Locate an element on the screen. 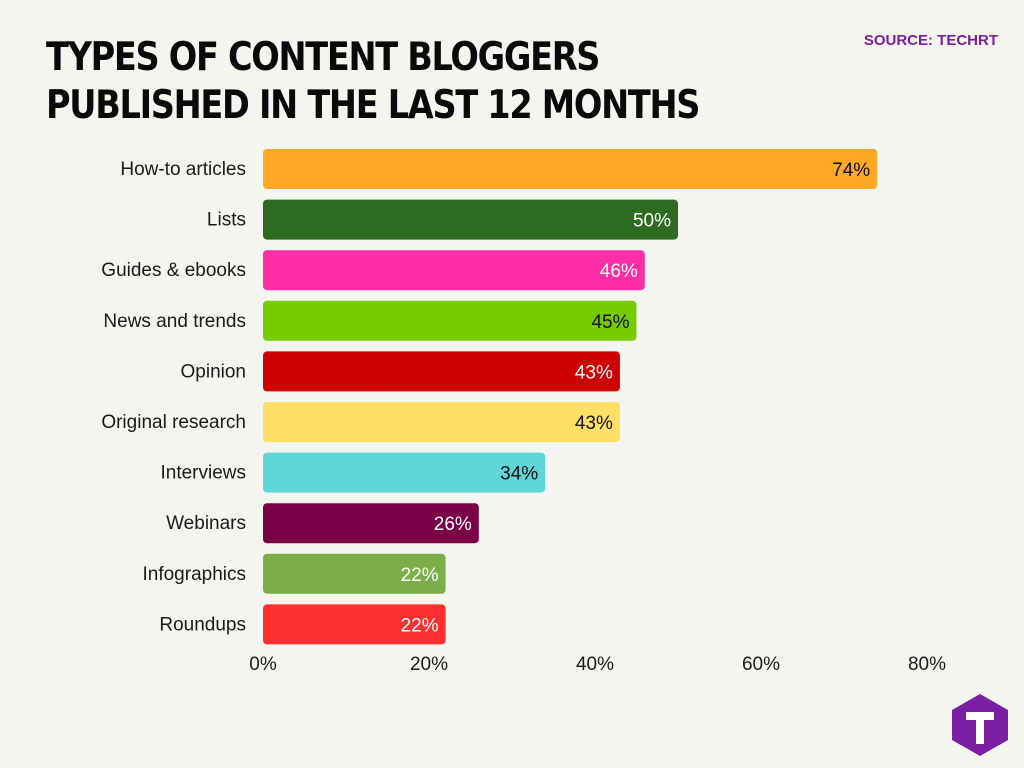  x-axis-ticks-layer: 0% 20% 40% 60% 80% is located at coordinates (597, 664).